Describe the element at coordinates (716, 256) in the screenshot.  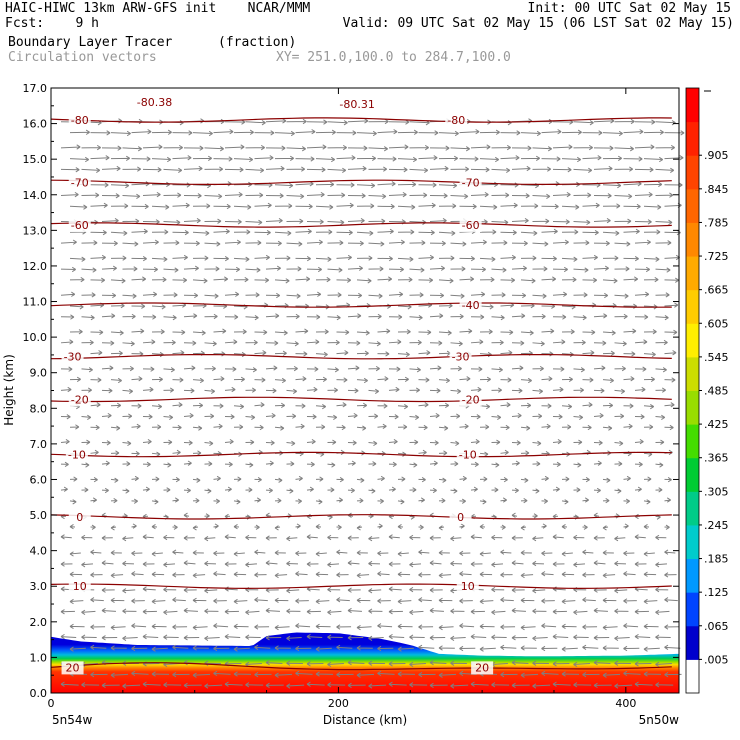
I see `colorbar-label: .725` at that location.